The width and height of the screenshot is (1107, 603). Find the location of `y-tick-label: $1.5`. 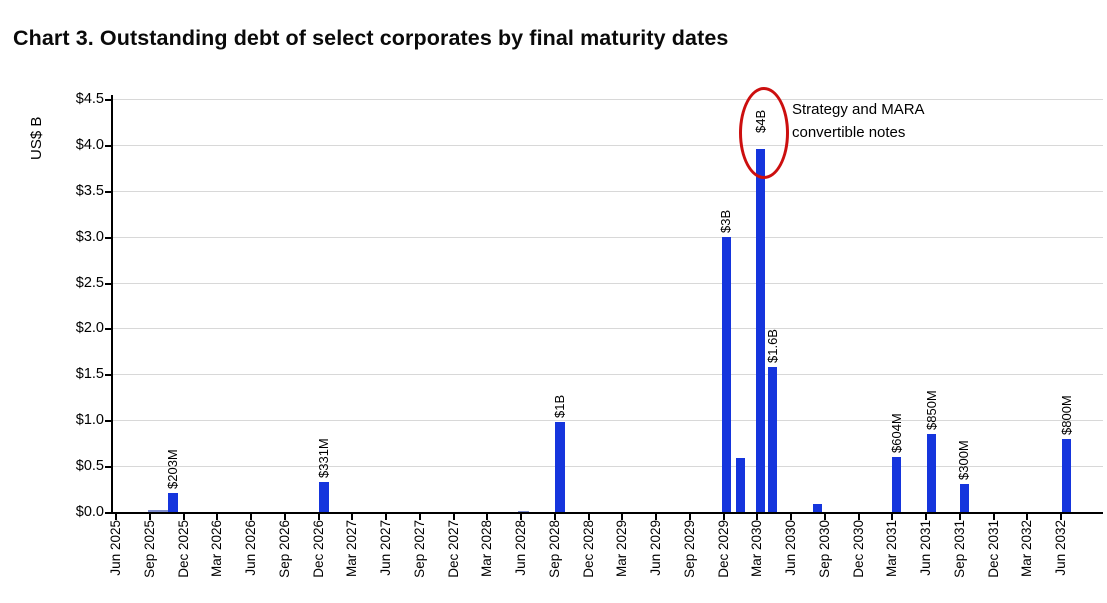

y-tick-label: $1.5 is located at coordinates (89, 374).